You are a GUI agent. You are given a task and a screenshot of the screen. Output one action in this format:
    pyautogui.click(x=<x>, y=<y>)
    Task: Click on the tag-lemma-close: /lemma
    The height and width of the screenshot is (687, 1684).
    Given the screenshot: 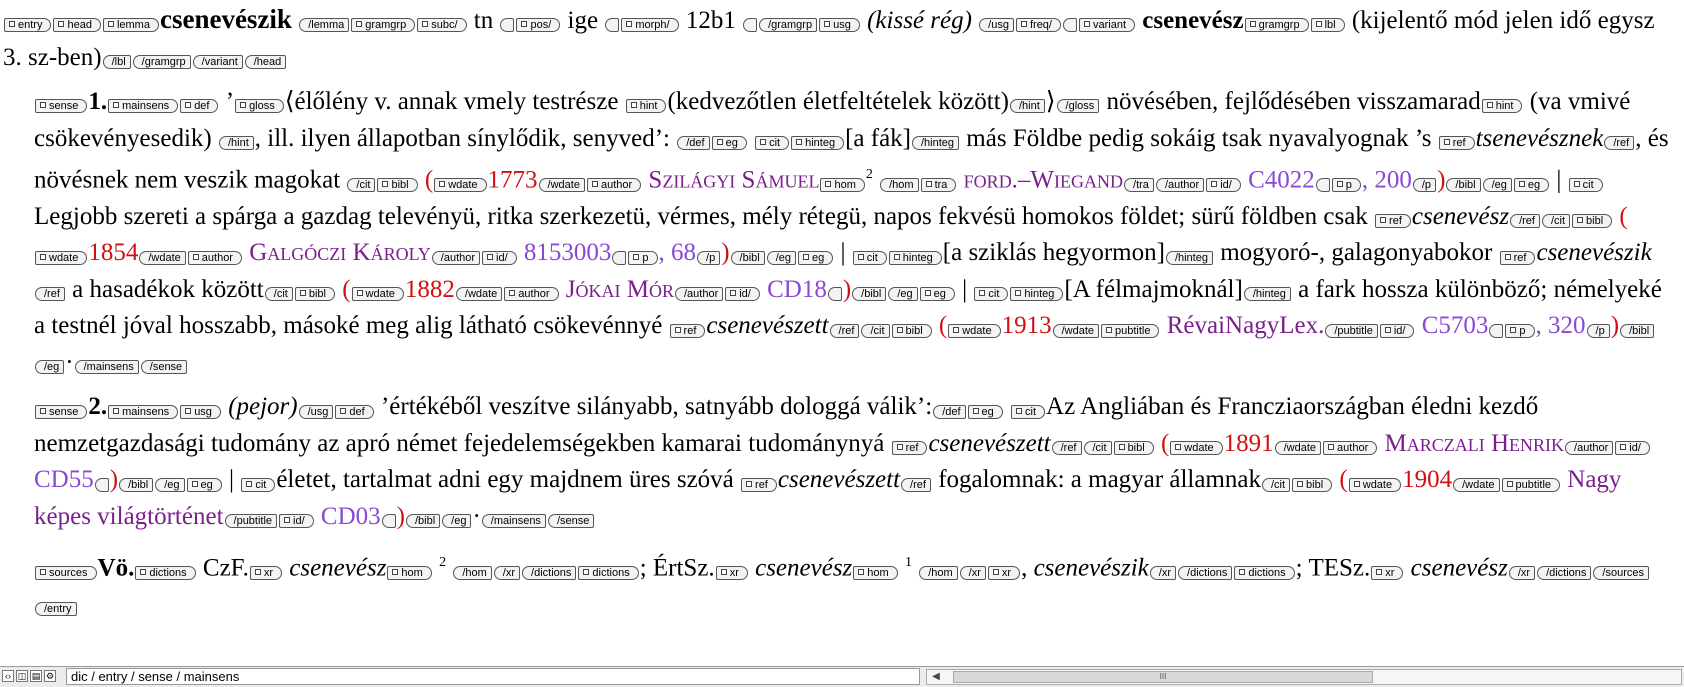 What is the action you would take?
    pyautogui.click(x=324, y=25)
    